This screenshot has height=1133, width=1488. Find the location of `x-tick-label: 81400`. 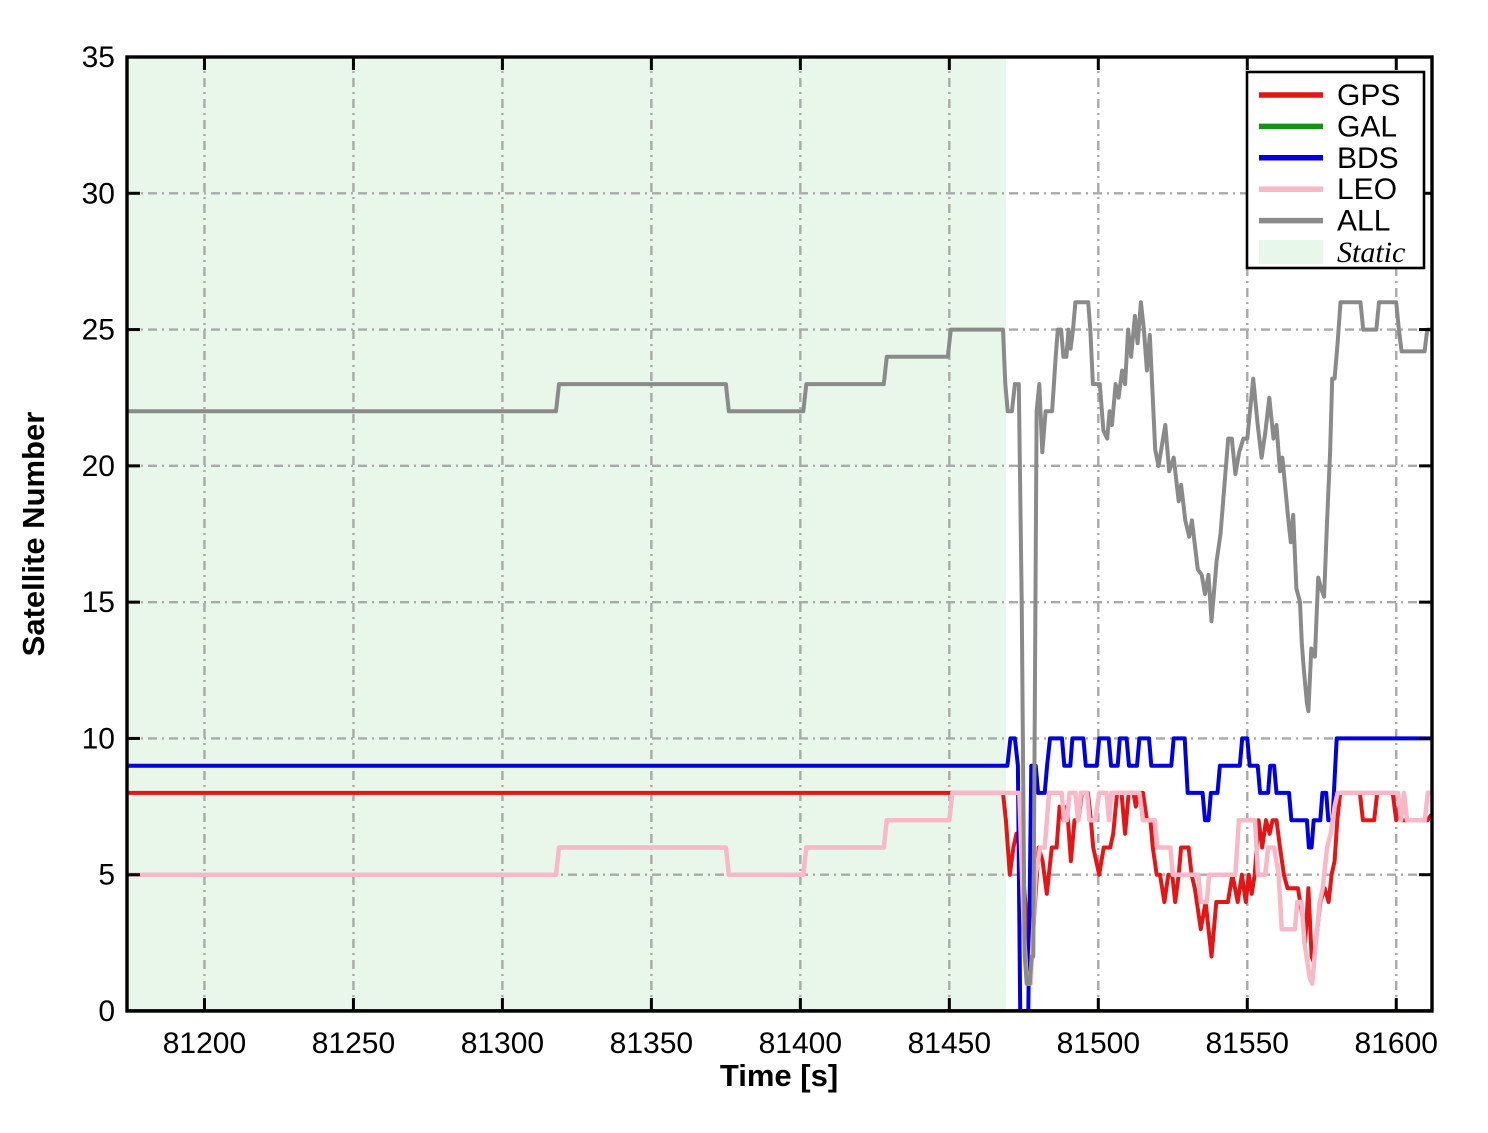

x-tick-label: 81400 is located at coordinates (800, 1043).